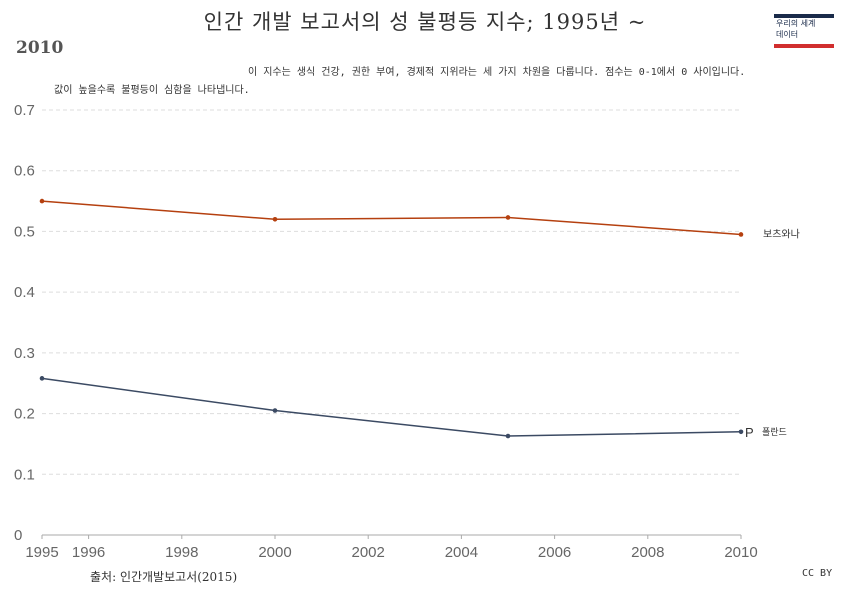  I want to click on y-tick-label: 0.1, so click(24, 474).